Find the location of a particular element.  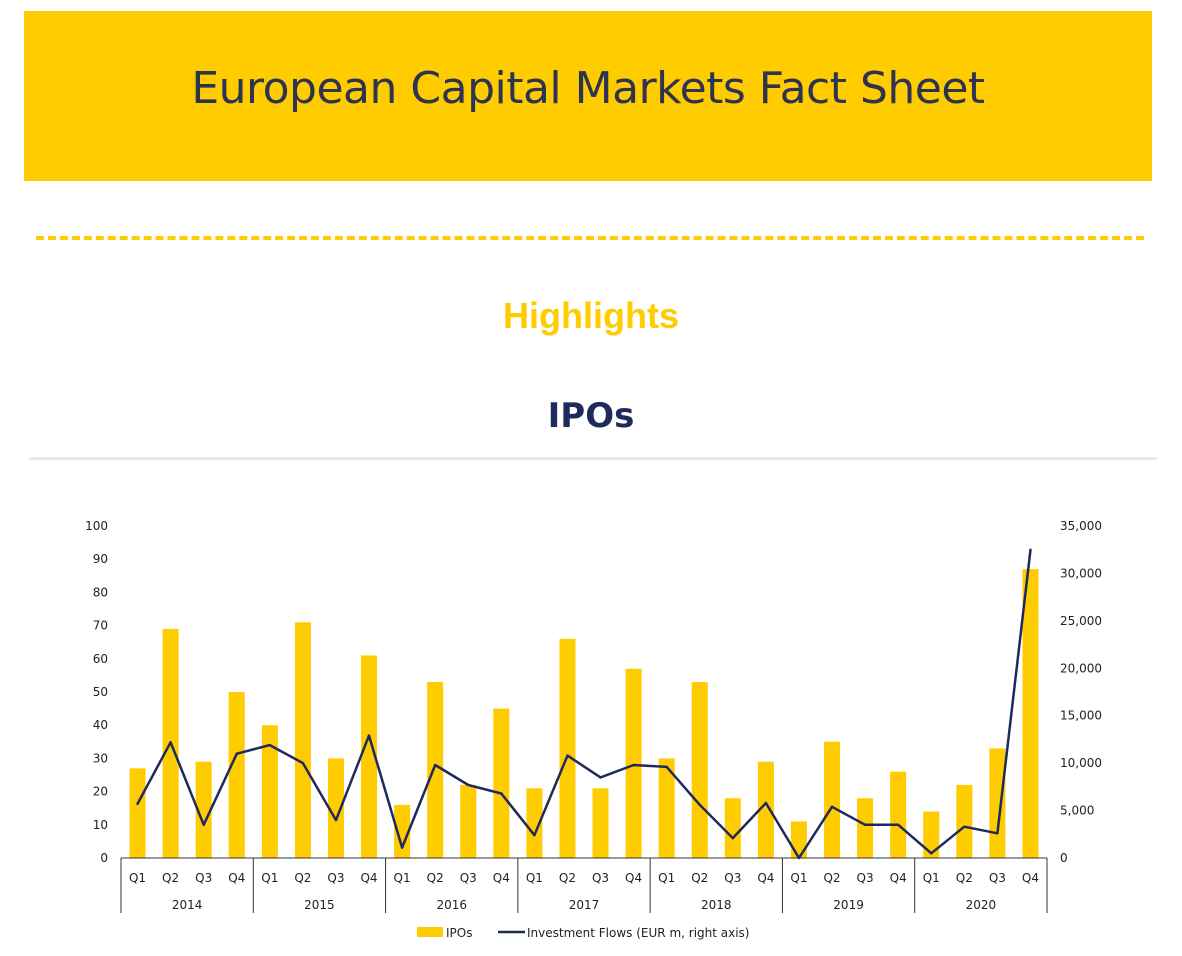

right-axis-tick-label: 0 is located at coordinates (1064, 858).